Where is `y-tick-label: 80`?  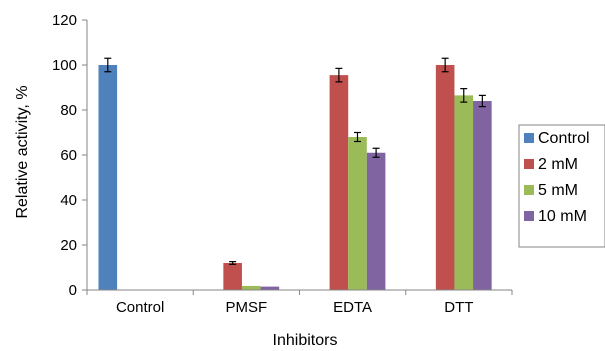 y-tick-label: 80 is located at coordinates (68, 110).